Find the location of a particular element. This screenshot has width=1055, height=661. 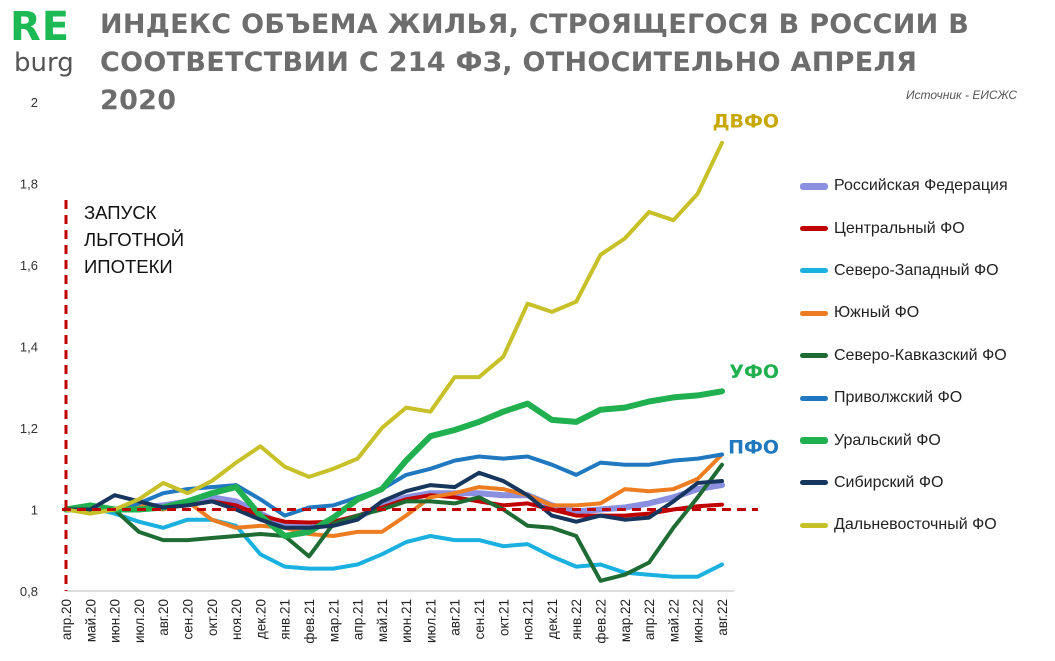

x-tick-label: фев.22 is located at coordinates (601, 621).